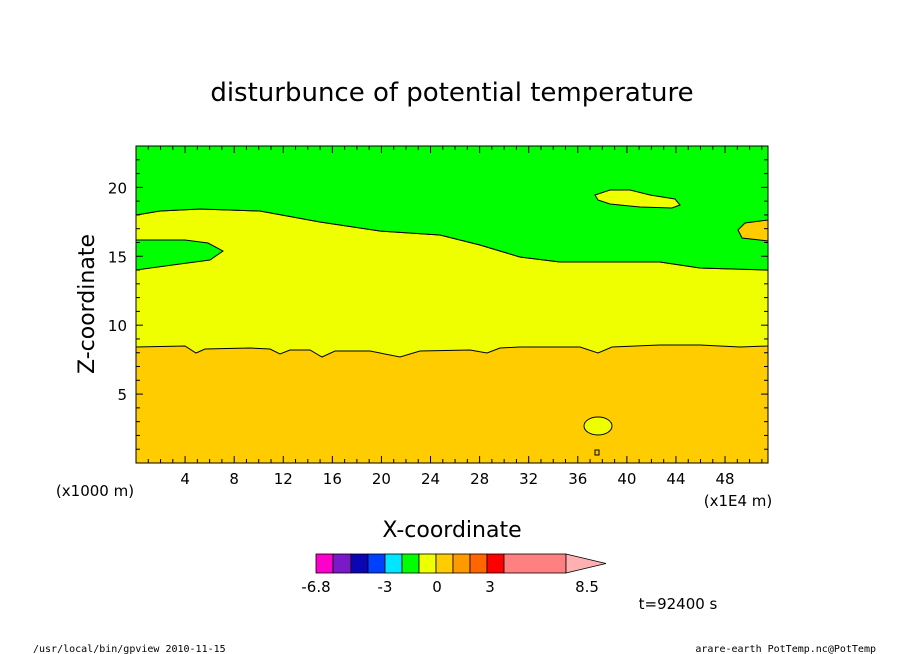 Image resolution: width=904 pixels, height=654 pixels. I want to click on x-tick-label: 40, so click(626, 479).